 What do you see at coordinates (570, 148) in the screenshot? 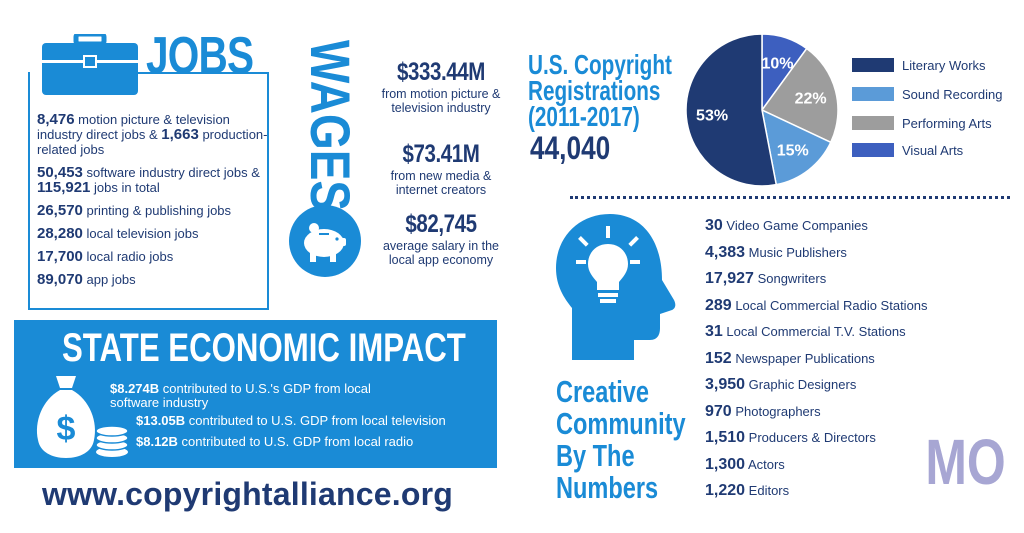
I see `copyright-total: 44,040` at bounding box center [570, 148].